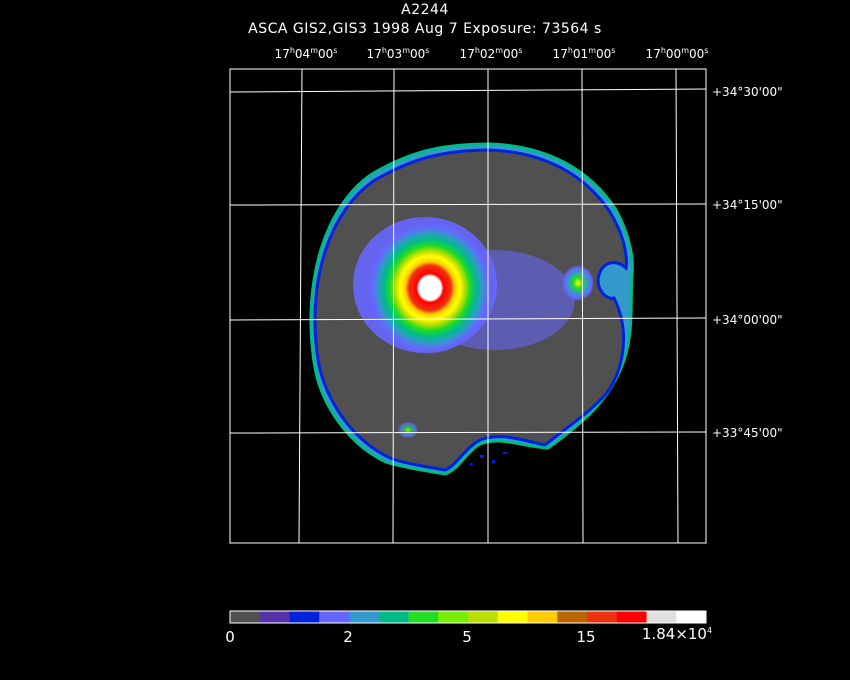 This screenshot has width=850, height=680. I want to click on ra-tick: 17h02m00s, so click(491, 53).